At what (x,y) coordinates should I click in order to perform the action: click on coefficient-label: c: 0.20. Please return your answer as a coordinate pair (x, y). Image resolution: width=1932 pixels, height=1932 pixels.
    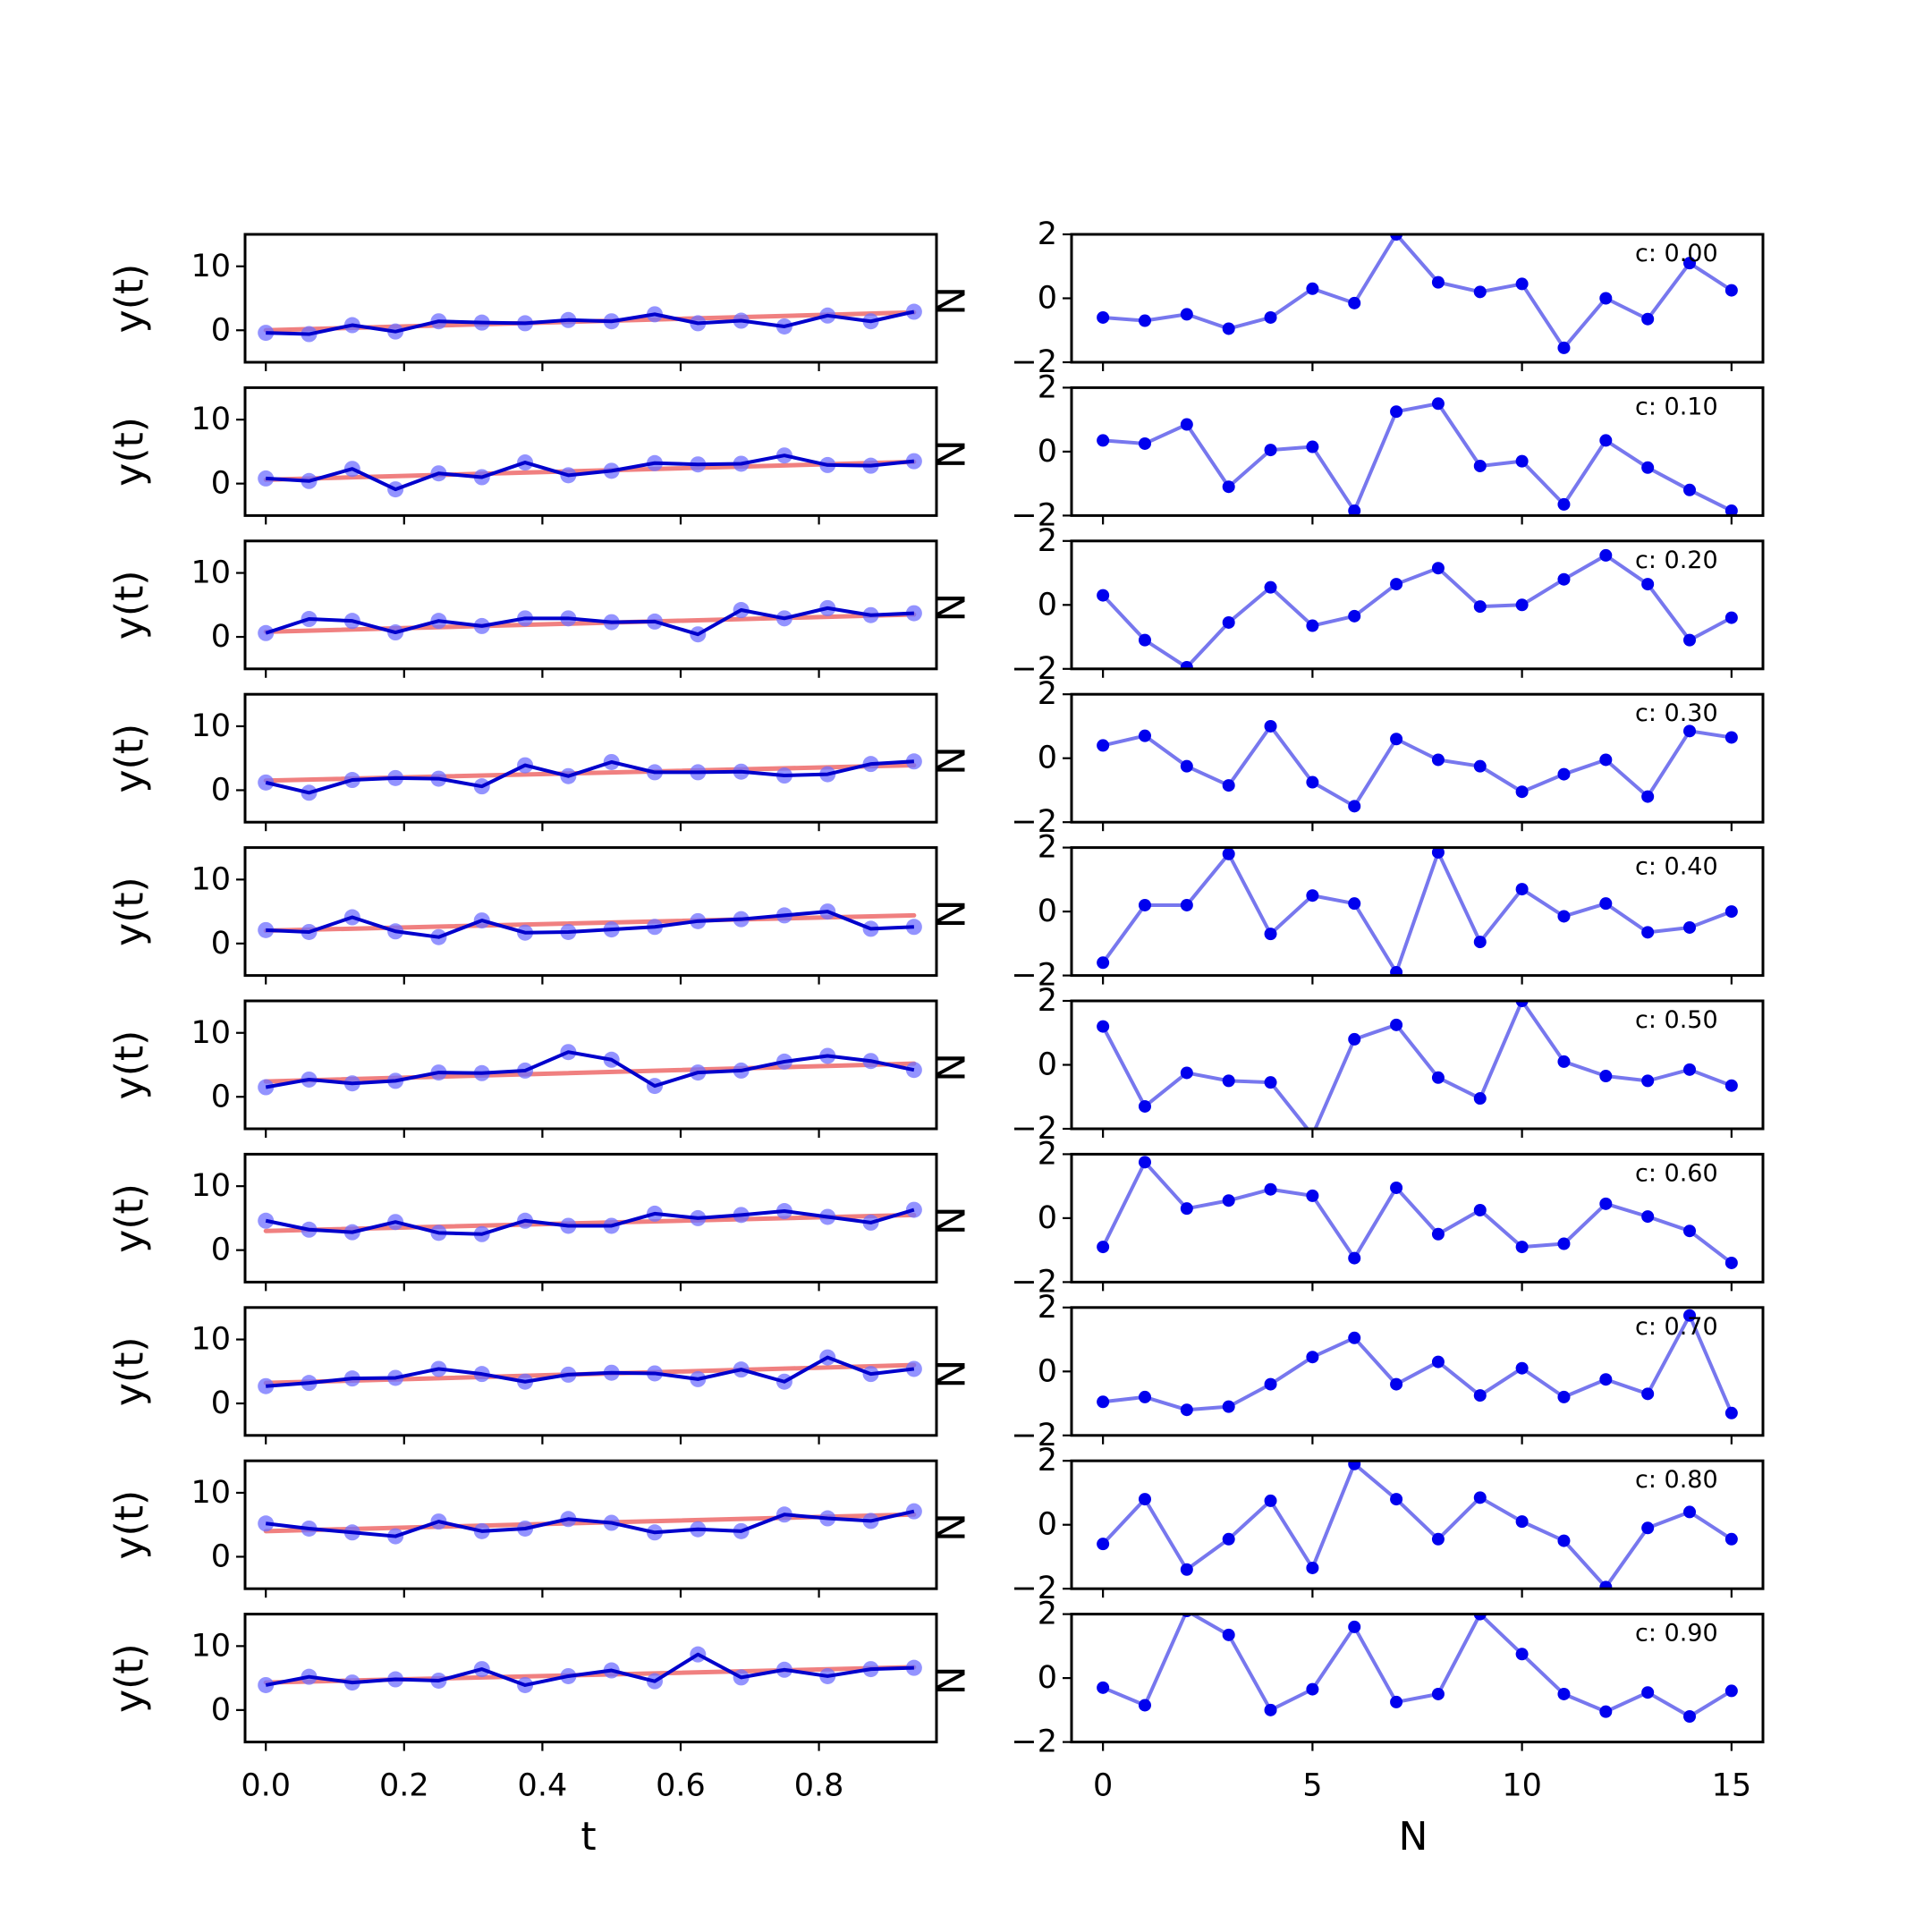
    Looking at the image, I should click on (1676, 560).